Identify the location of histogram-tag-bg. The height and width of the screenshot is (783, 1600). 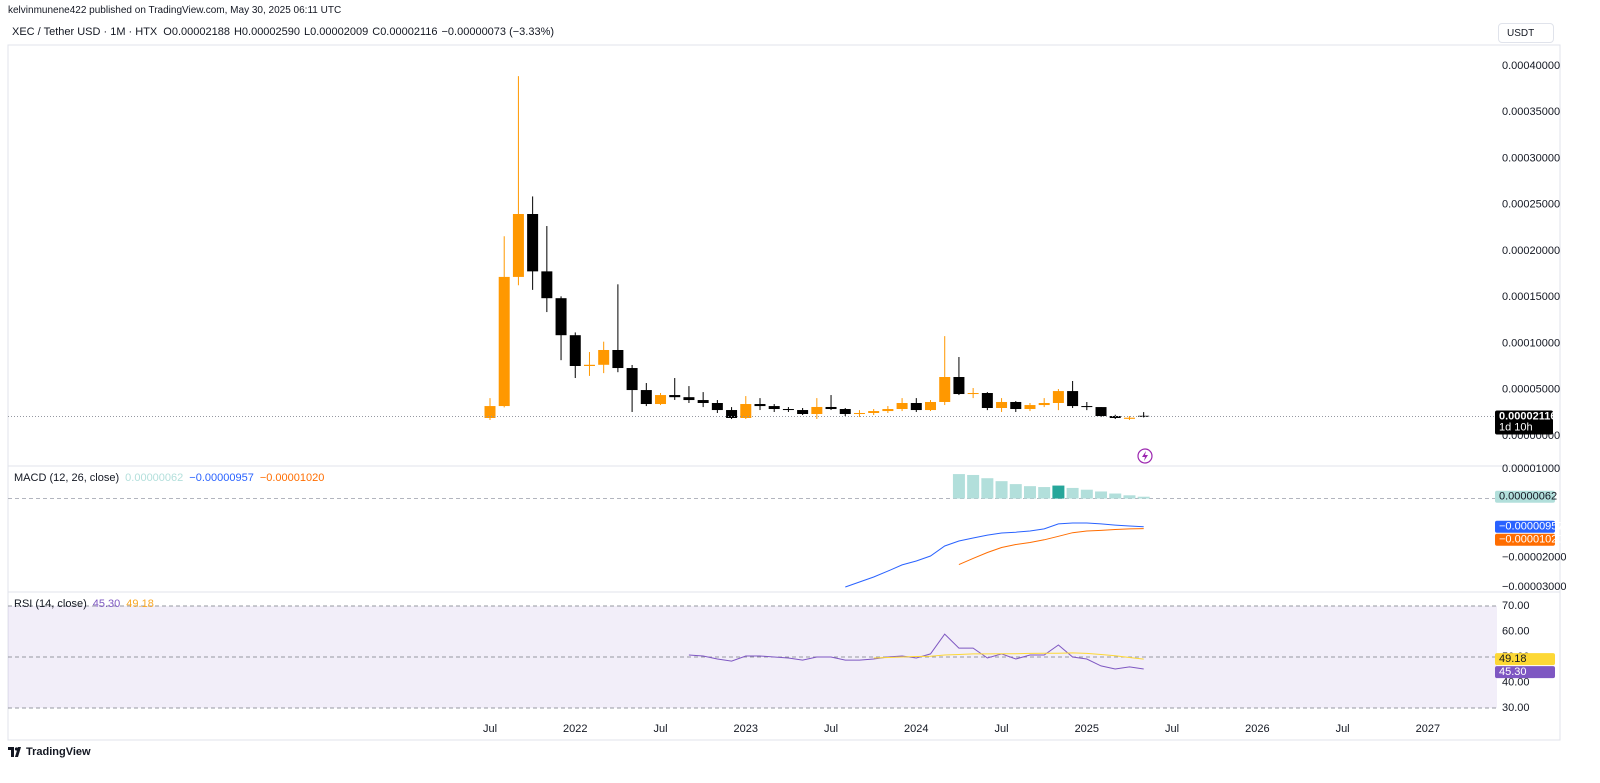
(1525, 496).